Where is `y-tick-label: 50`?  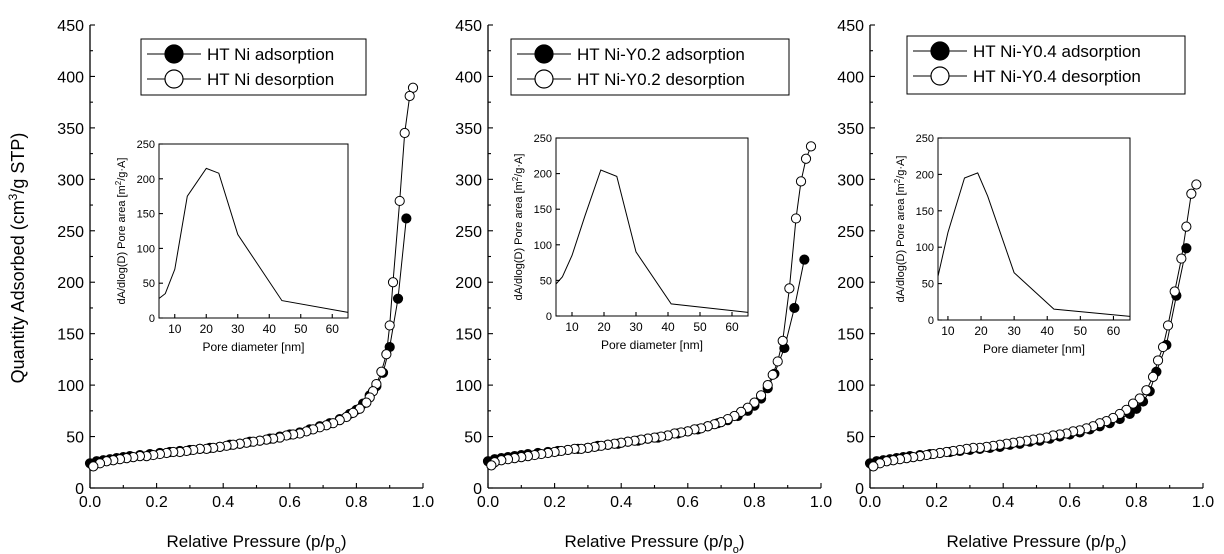 y-tick-label: 50 is located at coordinates (75, 438).